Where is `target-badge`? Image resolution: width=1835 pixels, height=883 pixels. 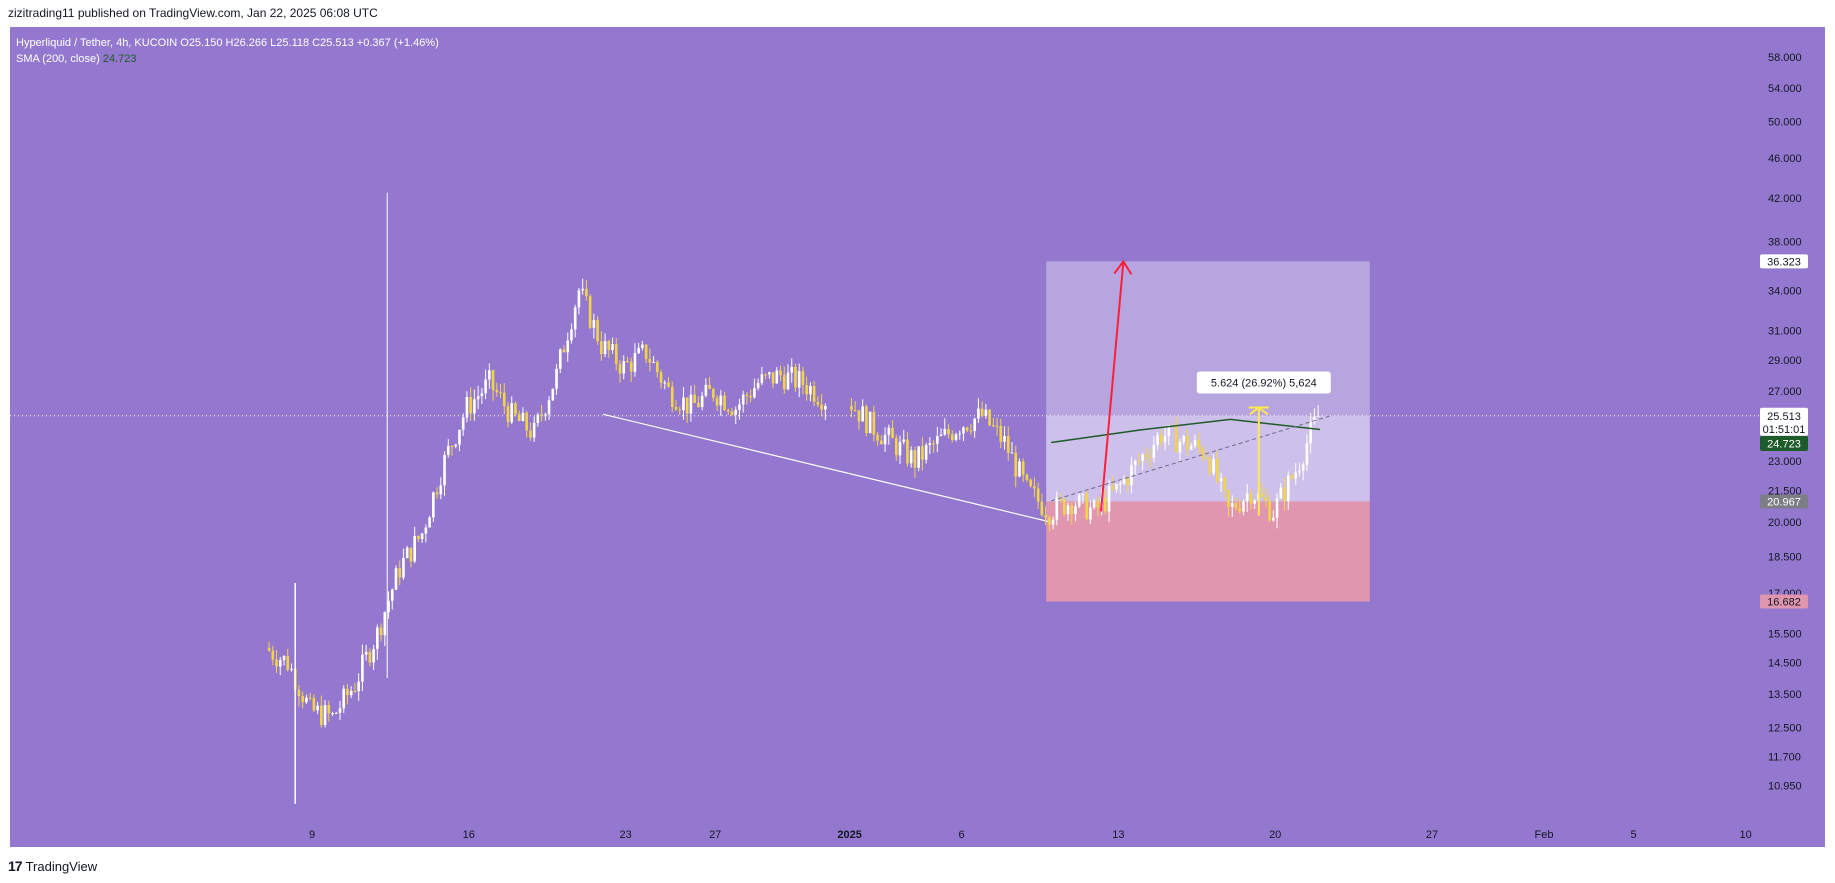
target-badge is located at coordinates (1784, 261).